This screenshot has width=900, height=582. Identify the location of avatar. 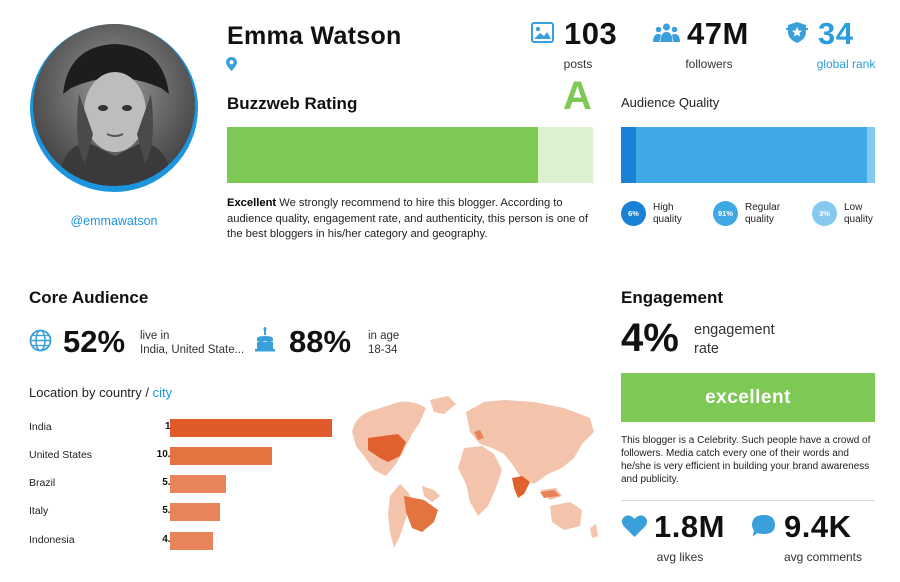
(114, 105).